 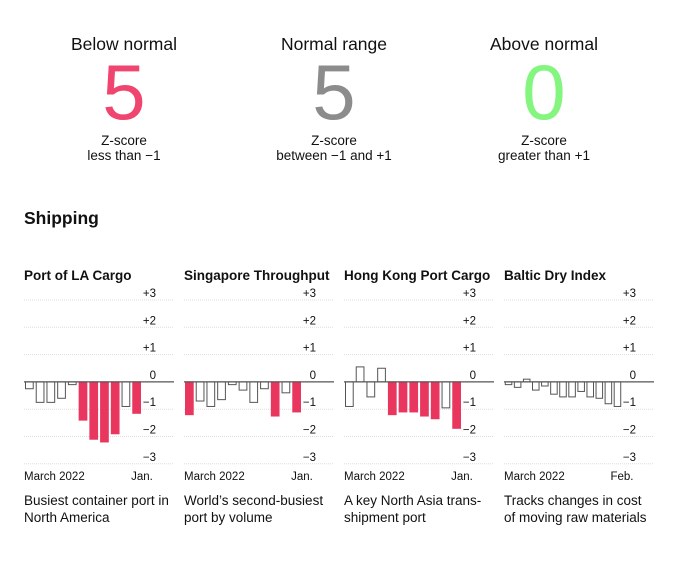 What do you see at coordinates (555, 275) in the screenshot?
I see `chart-title: Baltic Dry Index` at bounding box center [555, 275].